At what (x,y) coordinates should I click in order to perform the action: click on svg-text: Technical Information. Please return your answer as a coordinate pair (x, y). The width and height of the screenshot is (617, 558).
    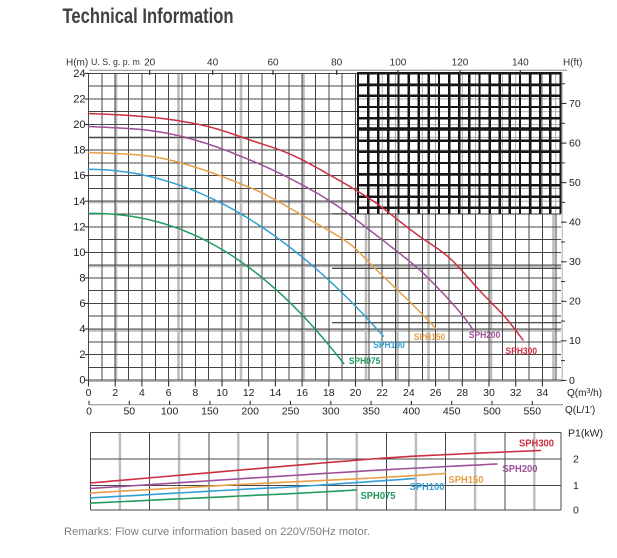
    Looking at the image, I should click on (148, 16).